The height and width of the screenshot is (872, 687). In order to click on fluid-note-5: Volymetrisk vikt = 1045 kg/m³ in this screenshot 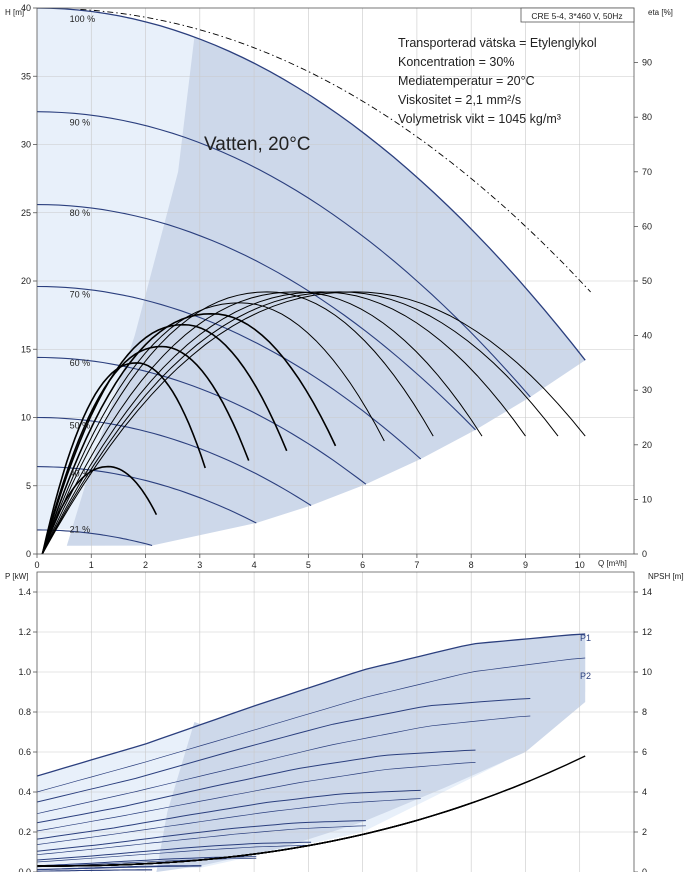, I will do `click(479, 119)`.